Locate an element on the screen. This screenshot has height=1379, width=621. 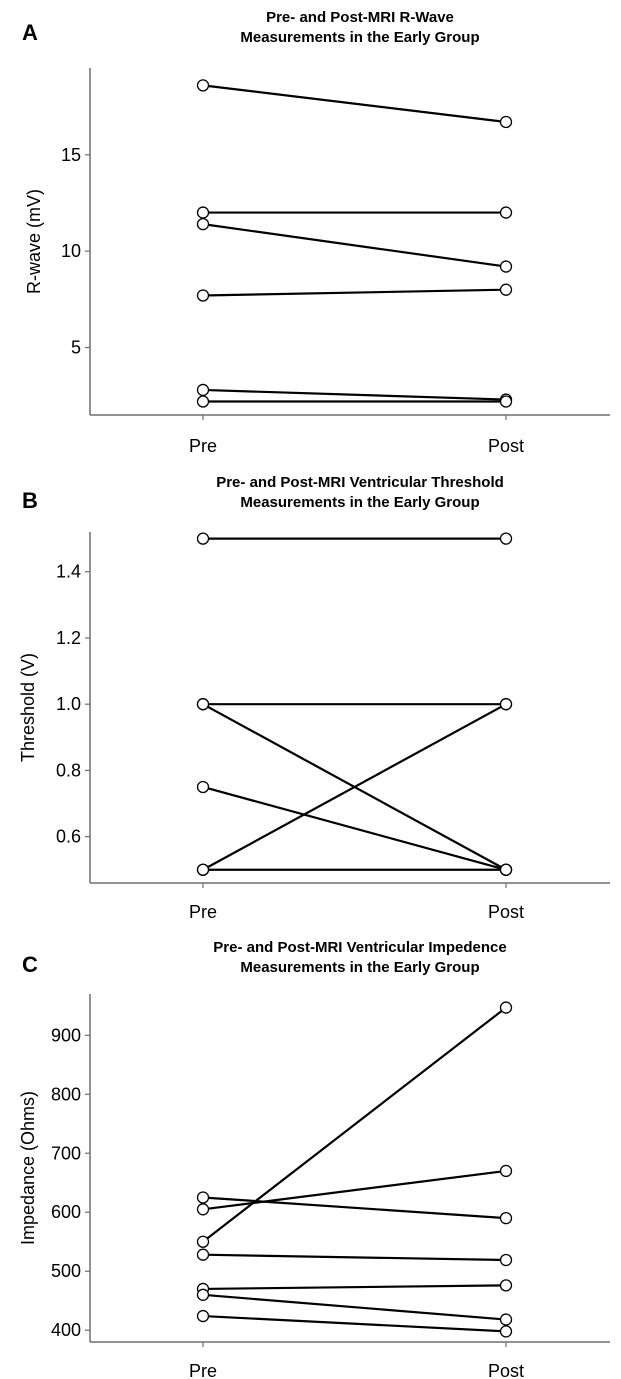
chart-b-y-axis-label: Threshold (V) is located at coordinates (28, 707).